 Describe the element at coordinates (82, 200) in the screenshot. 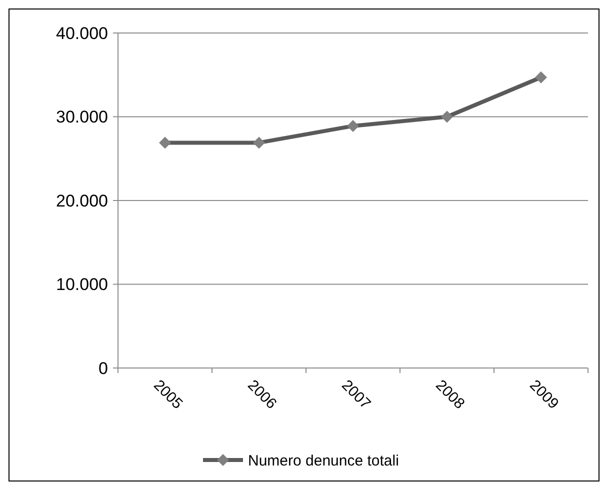

I see `y-tick-label: 20.000` at that location.